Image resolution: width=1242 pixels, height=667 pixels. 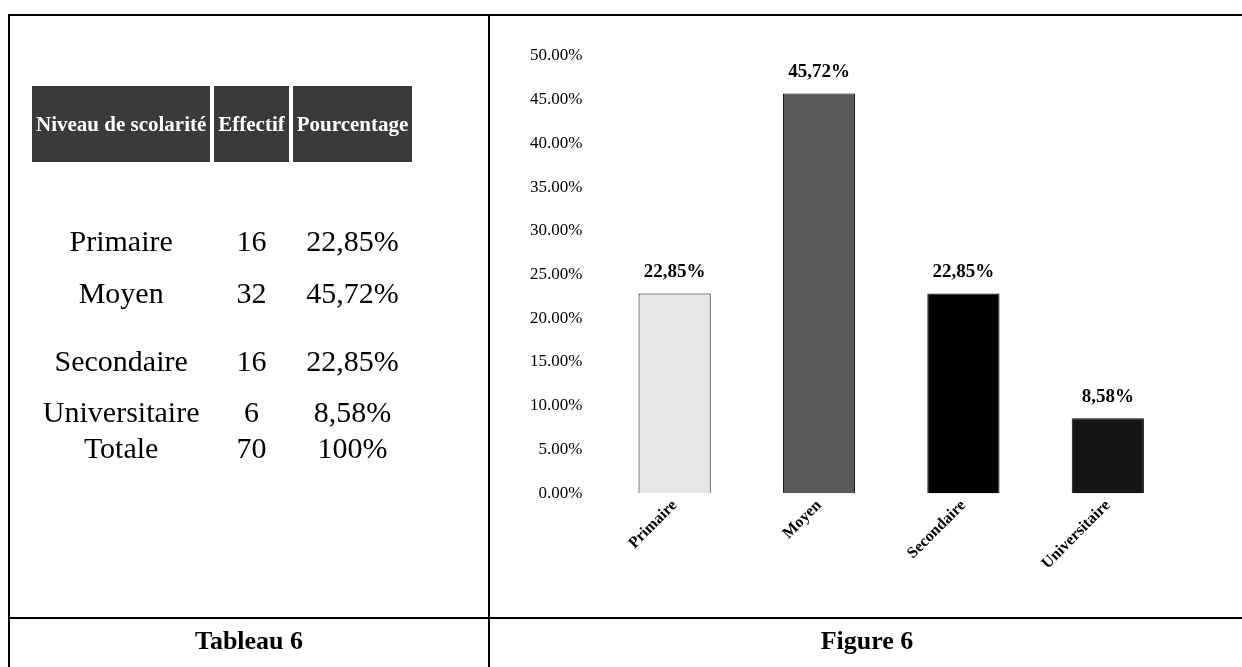 I want to click on y-tick-label: 20.00%, so click(x=556, y=317).